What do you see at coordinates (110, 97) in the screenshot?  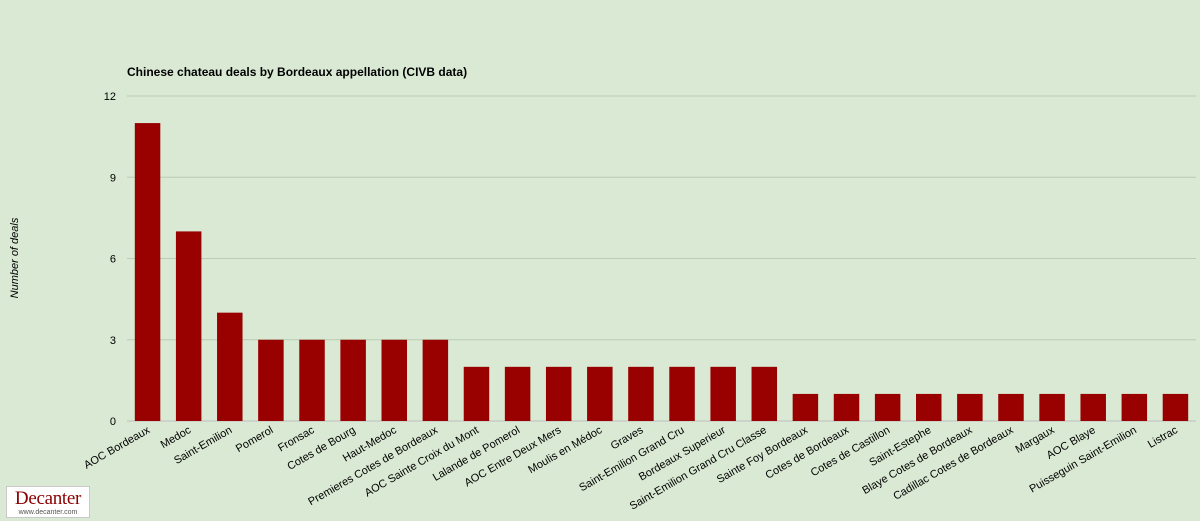 I see `y-tick-label: 12` at bounding box center [110, 97].